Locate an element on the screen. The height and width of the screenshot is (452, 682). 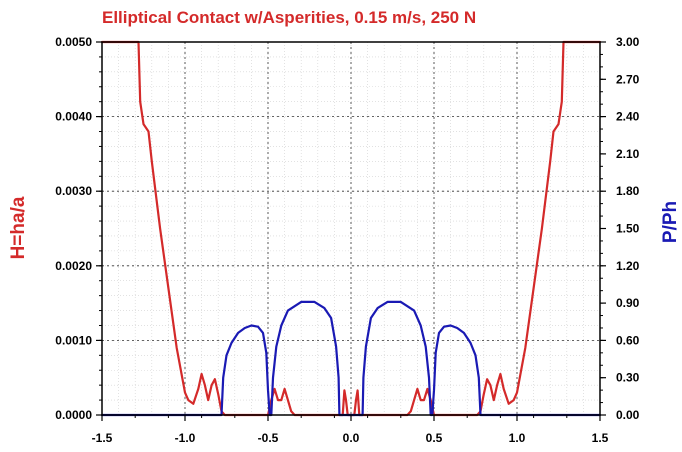
y-right-tick-label: 2.10 is located at coordinates (628, 154).